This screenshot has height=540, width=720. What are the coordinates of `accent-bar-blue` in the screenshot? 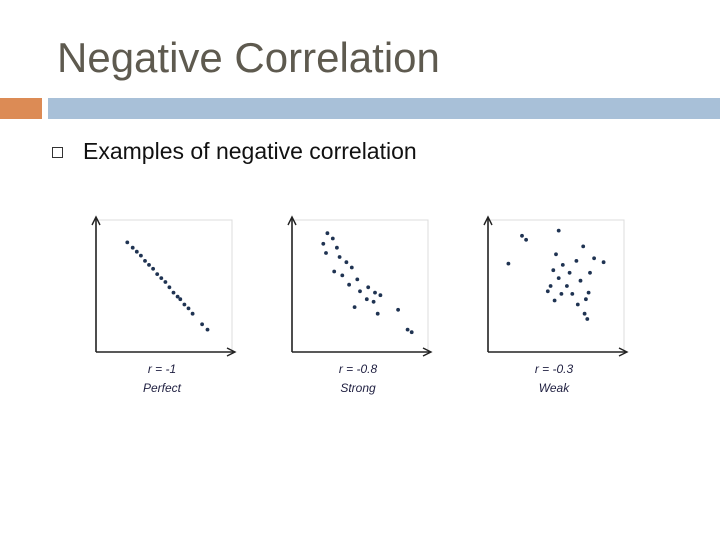 It's located at (384, 108).